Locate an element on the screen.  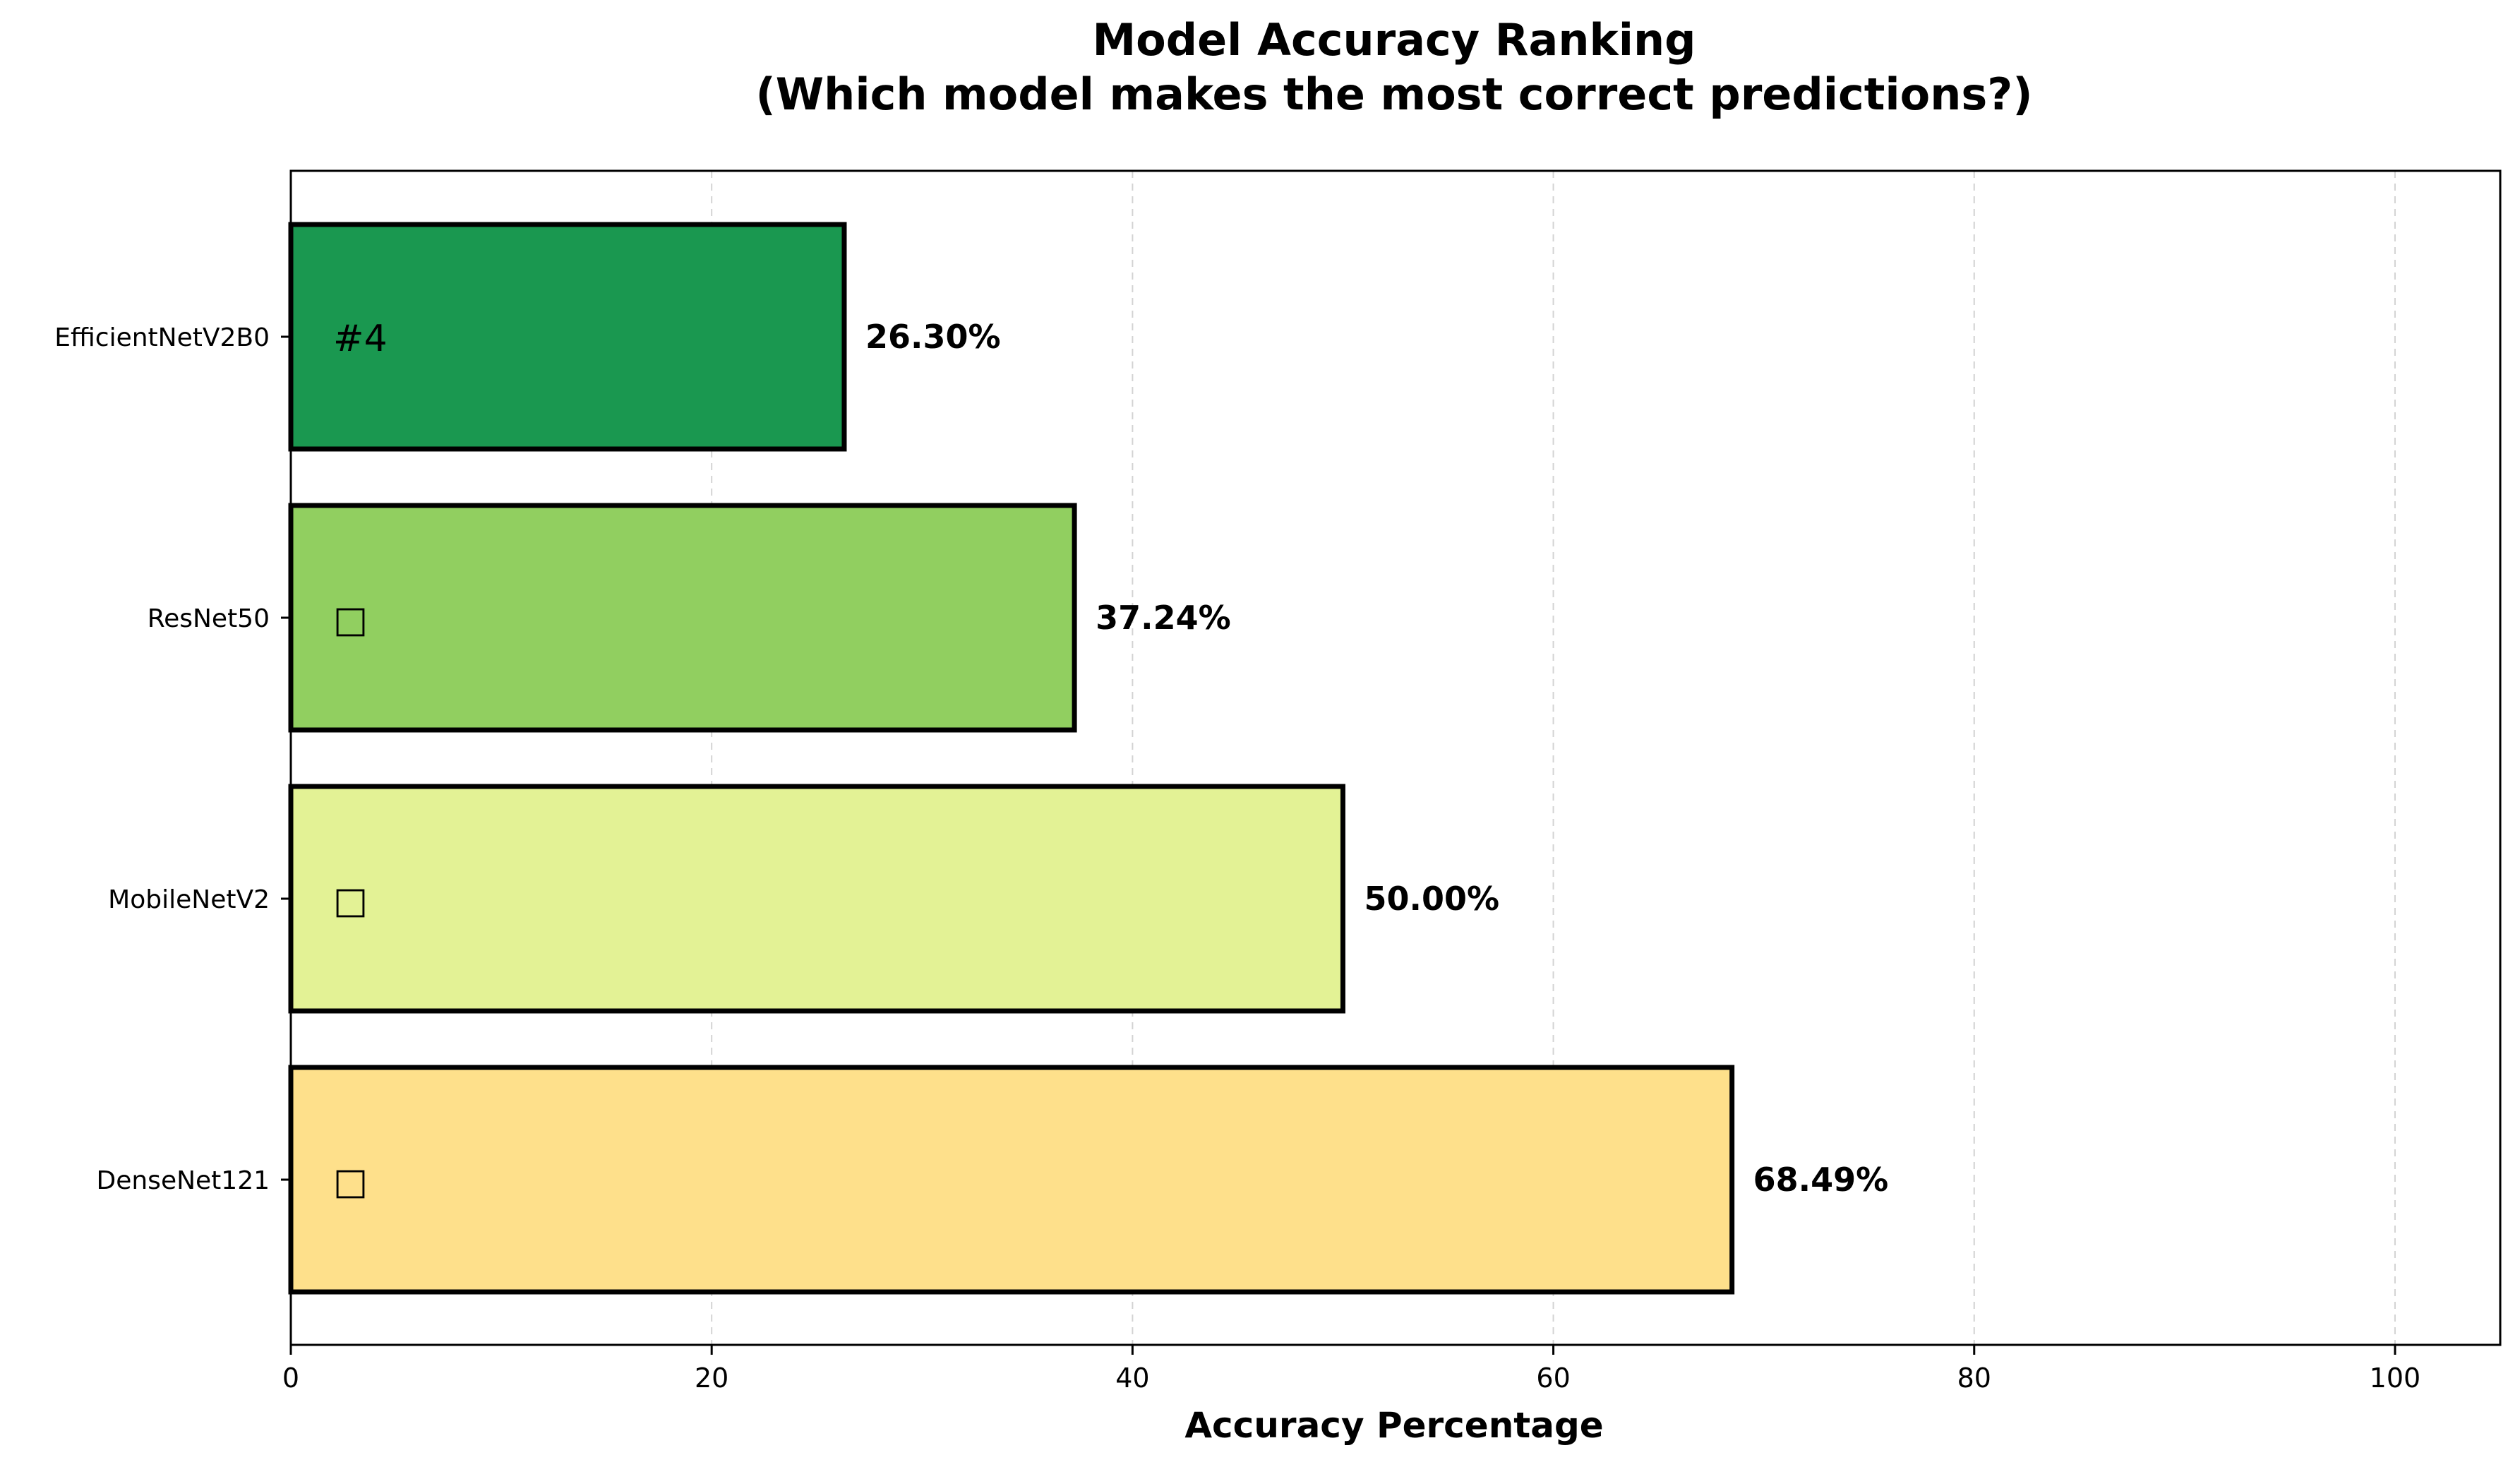
x-tick-label: 80 is located at coordinates (1974, 1378).